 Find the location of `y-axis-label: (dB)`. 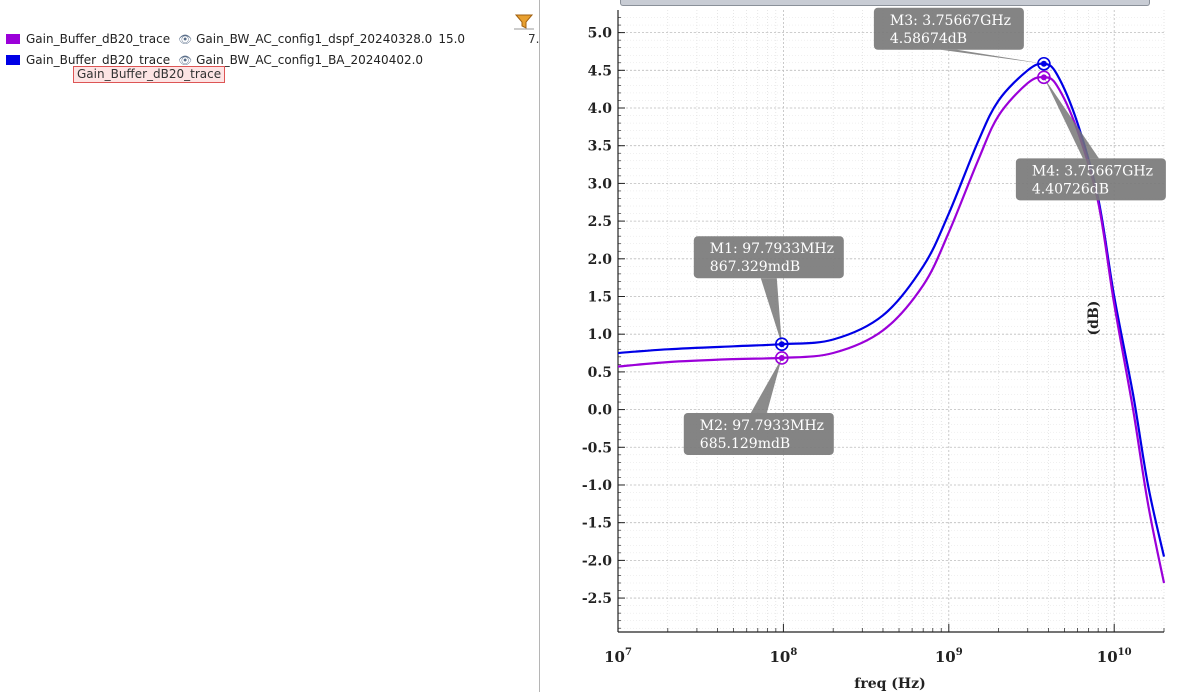

y-axis-label: (dB) is located at coordinates (1094, 318).